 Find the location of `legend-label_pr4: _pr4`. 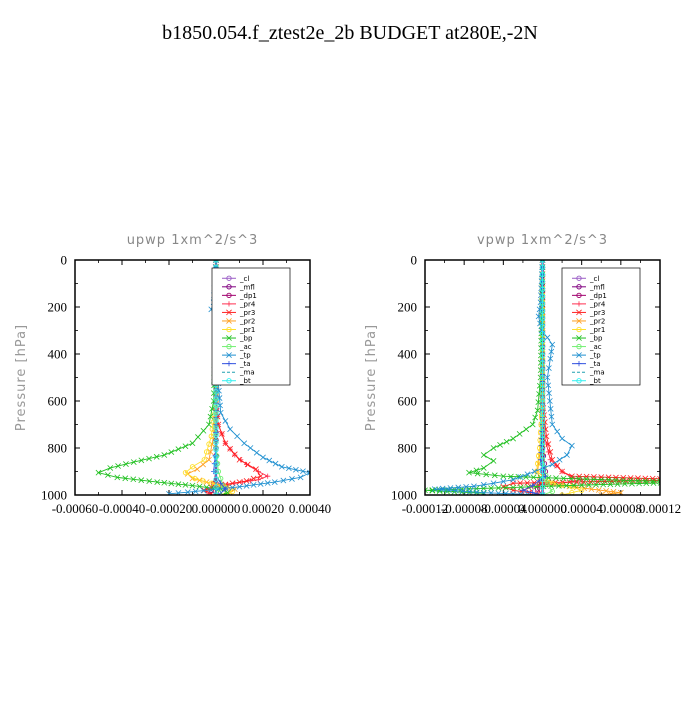

legend-label_pr4: _pr4 is located at coordinates (247, 304).